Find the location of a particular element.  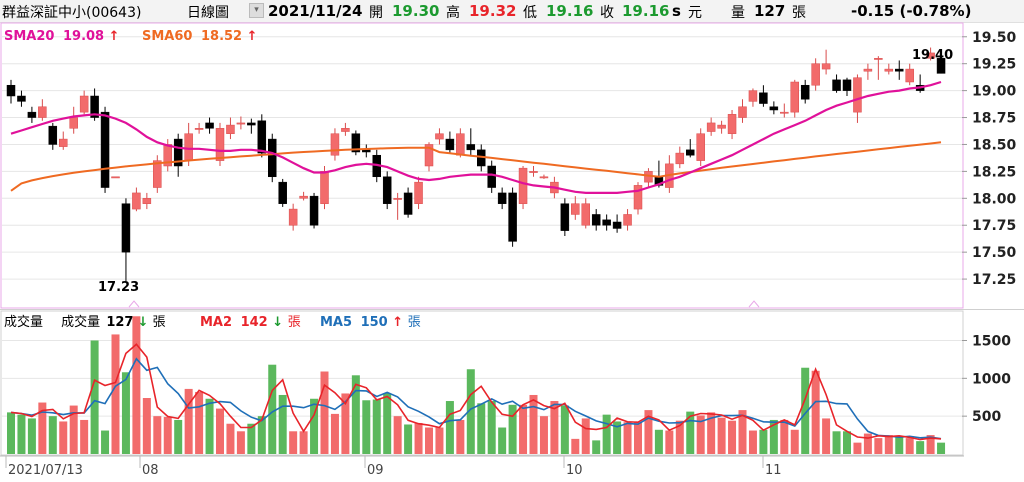

date-tick-label: 08 is located at coordinates (150, 470).